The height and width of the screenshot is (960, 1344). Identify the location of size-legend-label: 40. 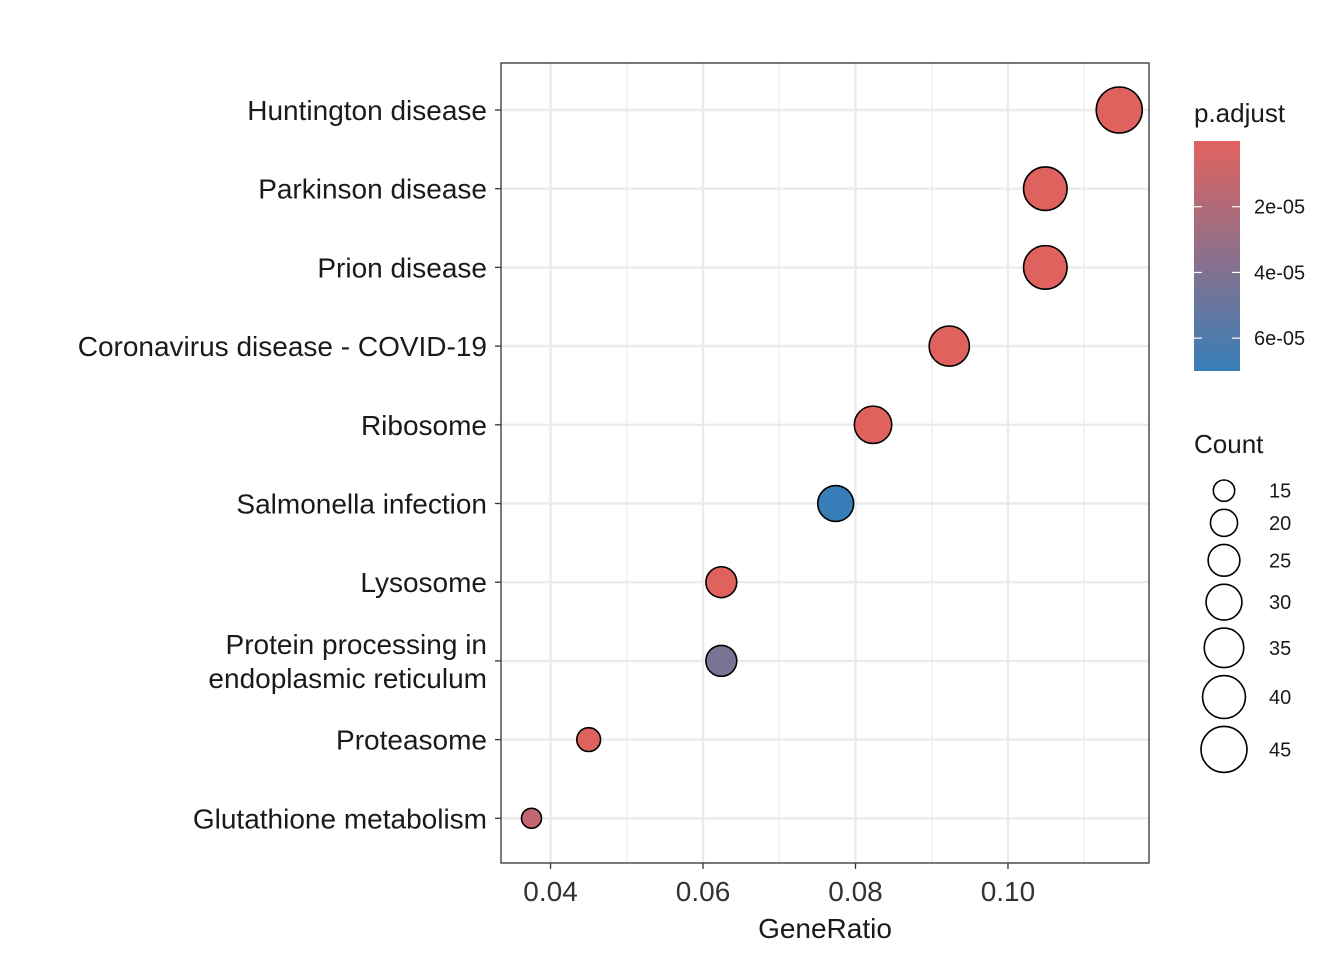
(1280, 698).